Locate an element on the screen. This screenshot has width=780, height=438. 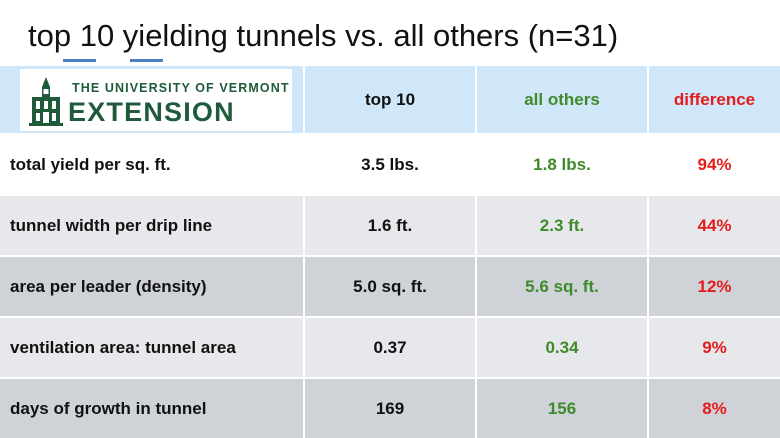
header-difference: difference is located at coordinates (714, 100).